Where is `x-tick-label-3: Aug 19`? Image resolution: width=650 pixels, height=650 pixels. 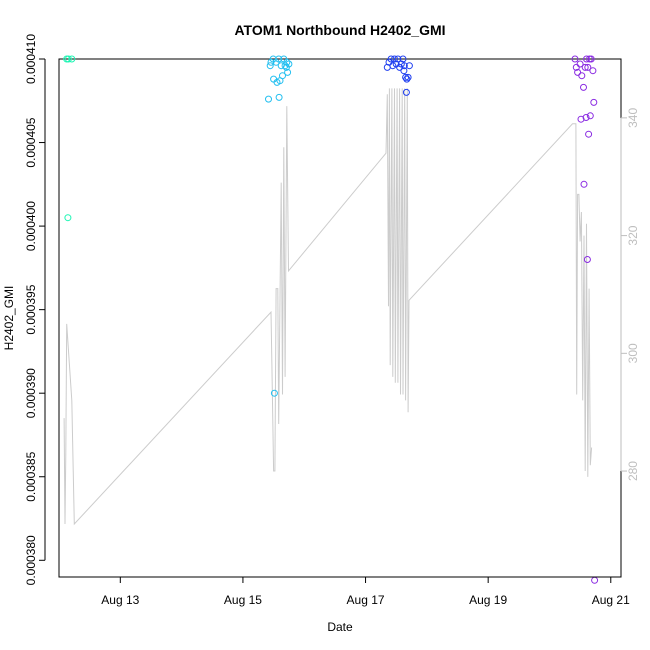
x-tick-label-3: Aug 19 is located at coordinates (488, 600).